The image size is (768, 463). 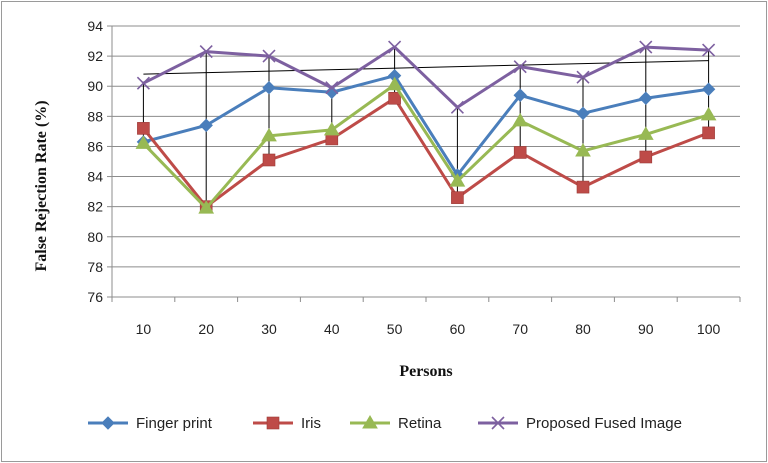 I want to click on x-axis-title: Persons, so click(x=425, y=371).